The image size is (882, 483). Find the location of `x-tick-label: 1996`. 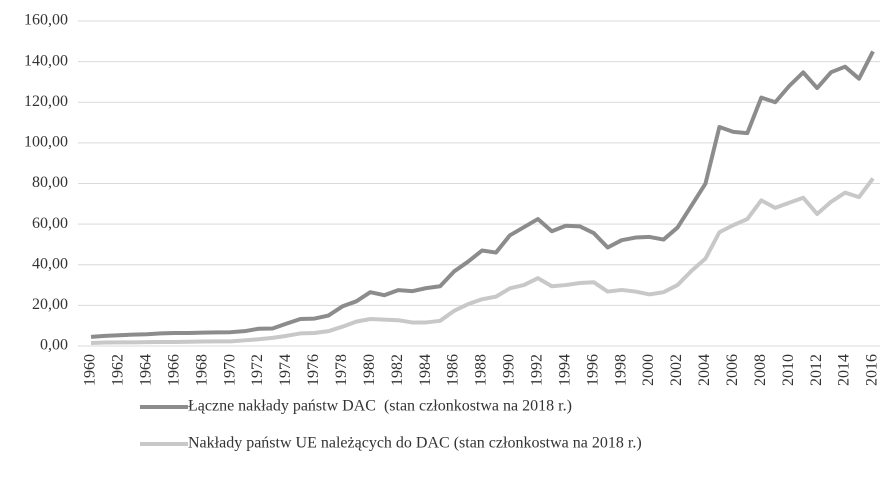

x-tick-label: 1996 is located at coordinates (592, 370).